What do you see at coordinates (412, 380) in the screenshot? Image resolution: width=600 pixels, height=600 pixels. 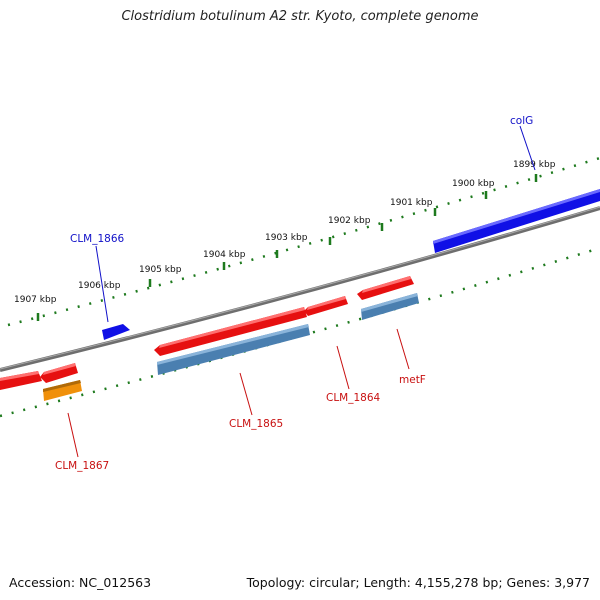 I see `gene-label-metF: metF` at bounding box center [412, 380].